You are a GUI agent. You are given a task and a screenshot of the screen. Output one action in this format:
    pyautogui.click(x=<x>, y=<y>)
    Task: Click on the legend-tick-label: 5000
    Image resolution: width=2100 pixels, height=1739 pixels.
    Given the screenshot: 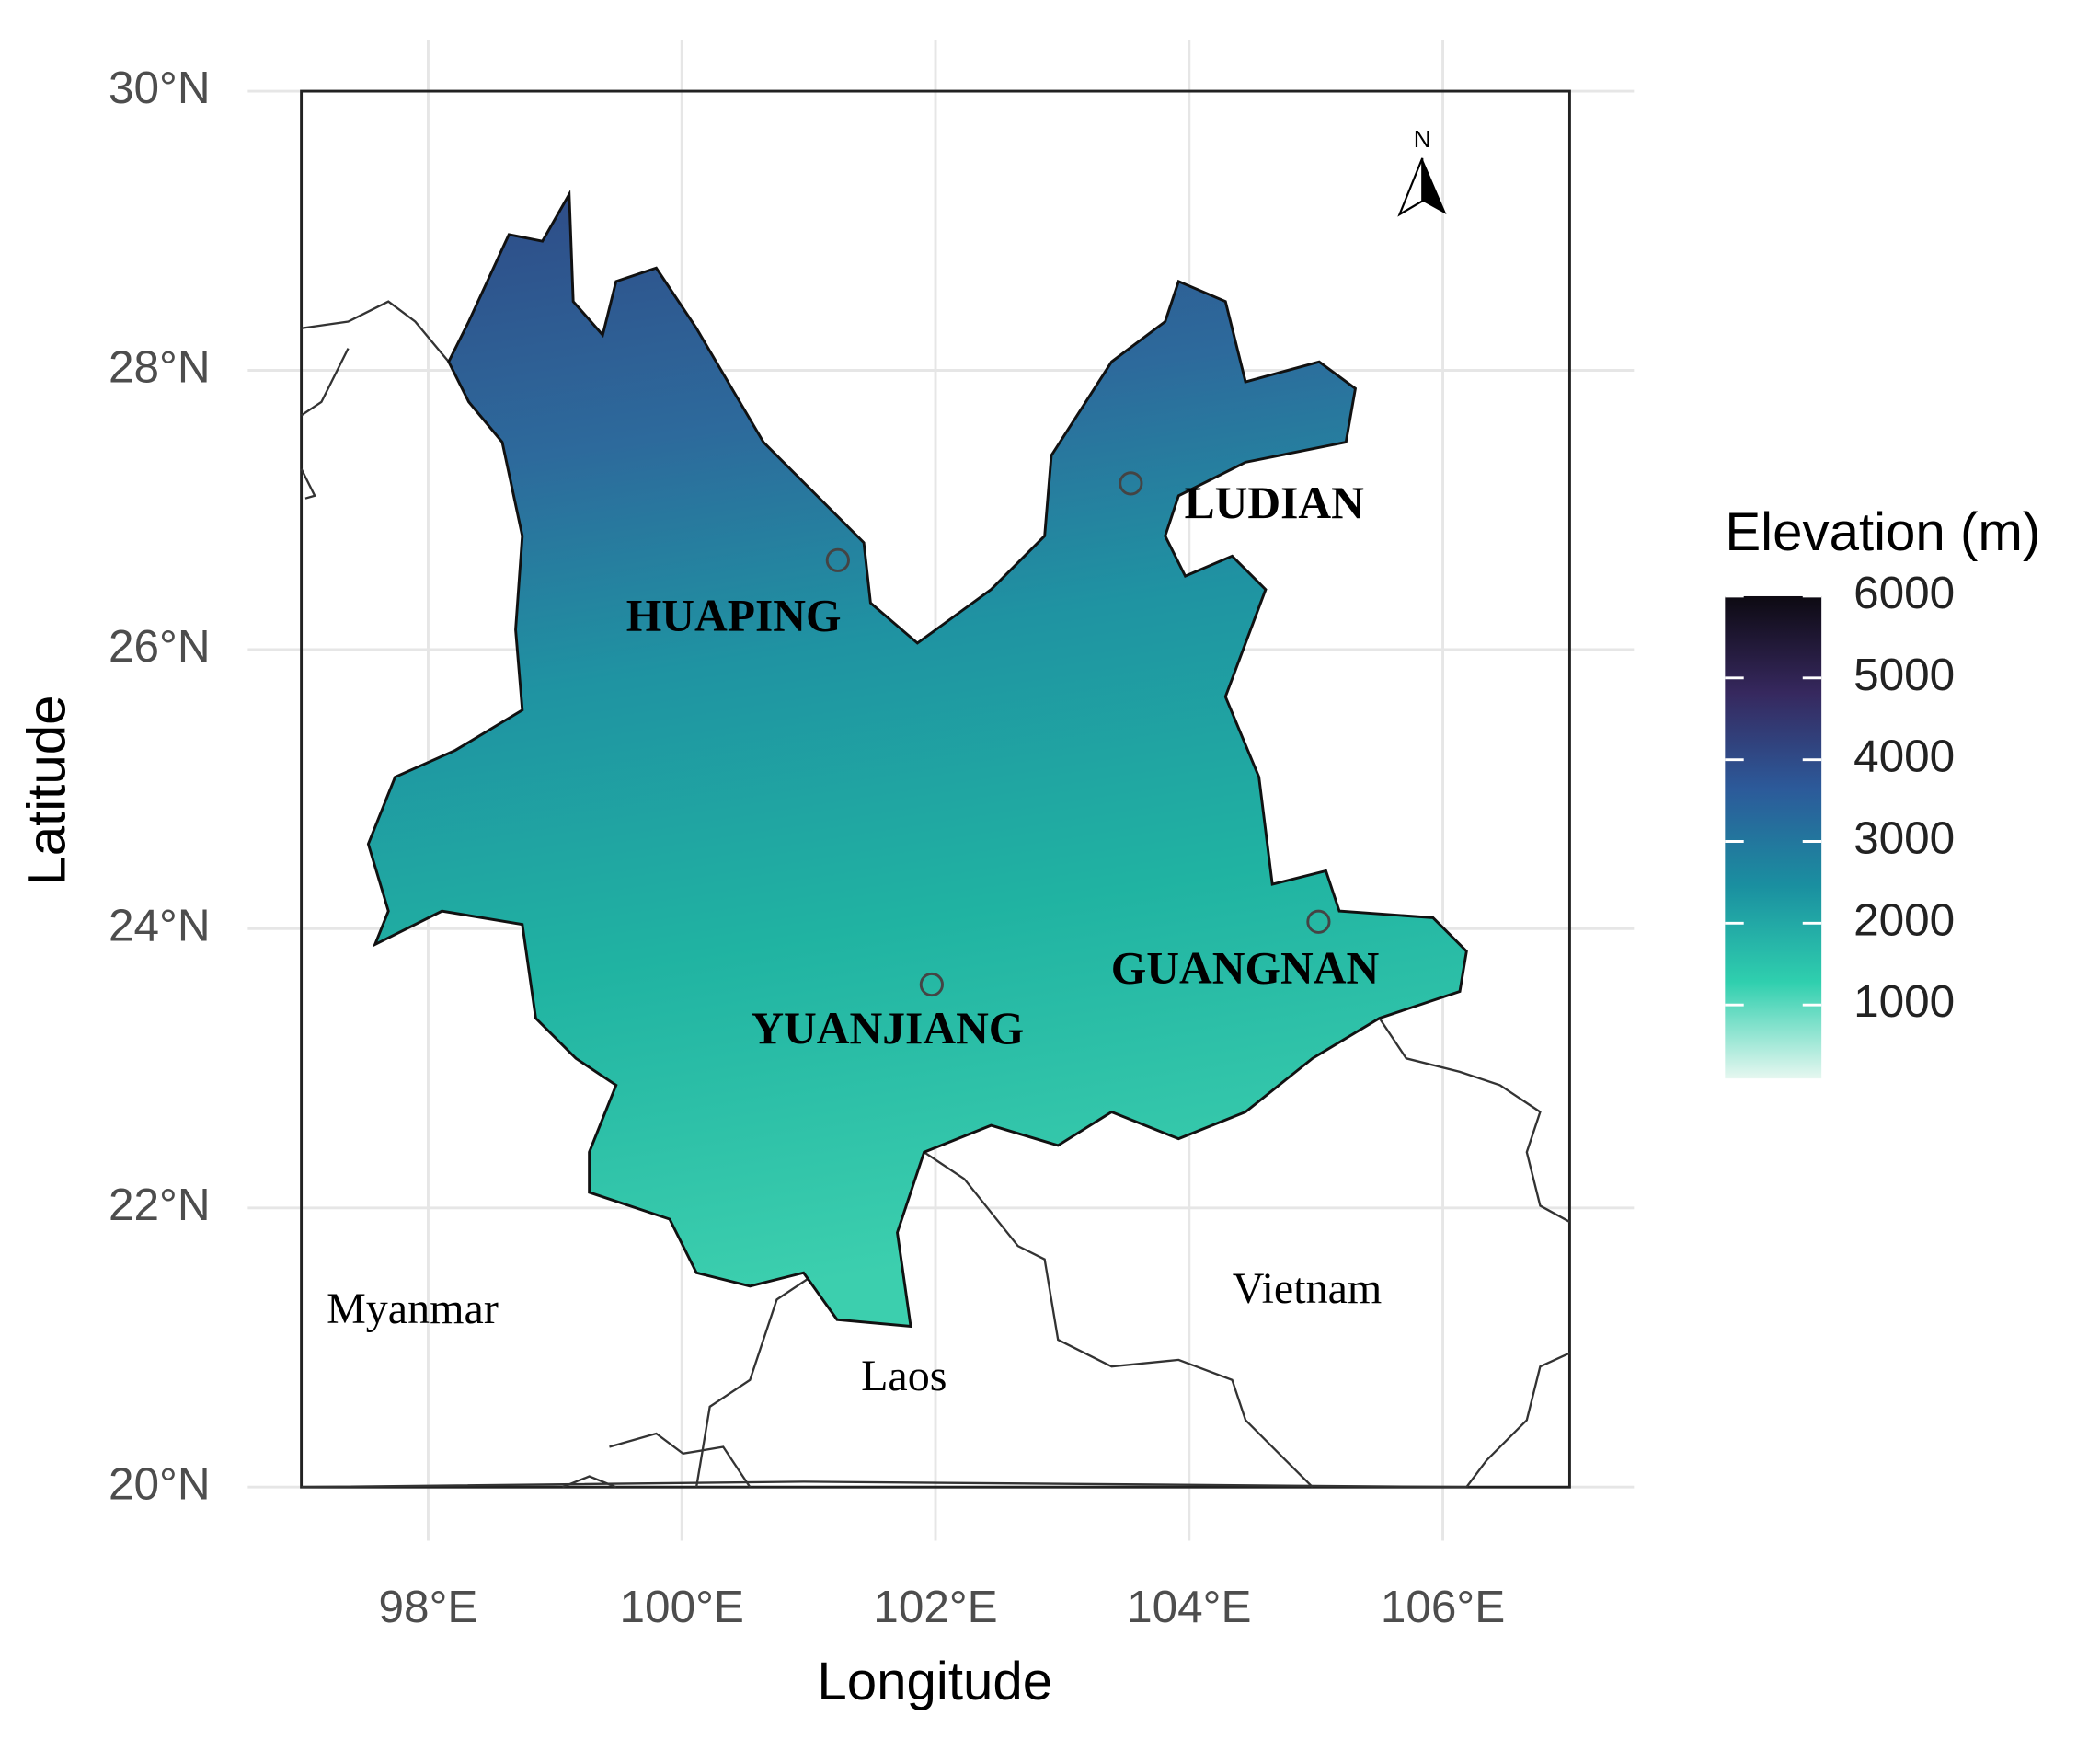 What is the action you would take?
    pyautogui.click(x=1904, y=675)
    